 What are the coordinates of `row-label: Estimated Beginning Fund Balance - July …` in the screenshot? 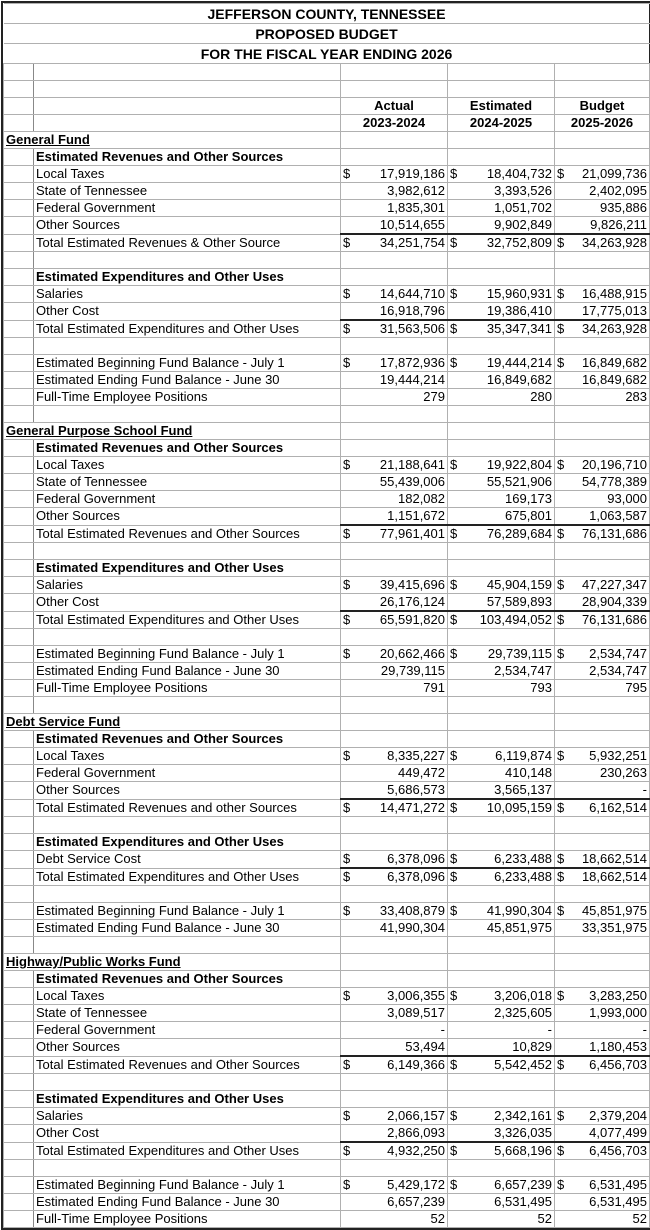 It's located at (187, 654).